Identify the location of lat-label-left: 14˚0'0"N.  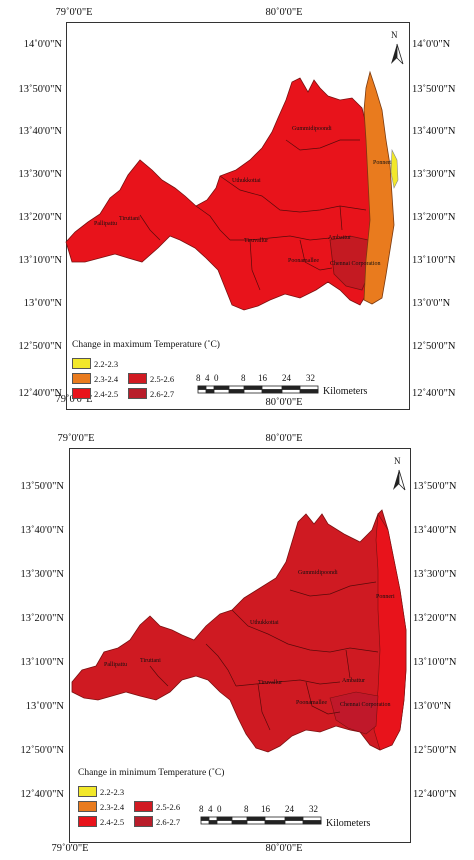
(42, 44).